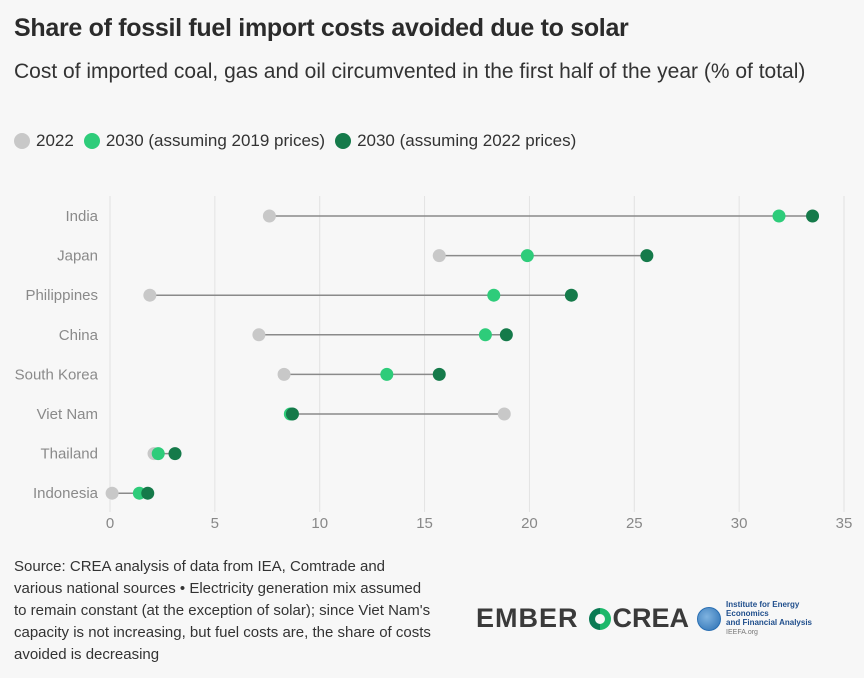 Image resolution: width=864 pixels, height=678 pixels. What do you see at coordinates (66, 493) in the screenshot?
I see `category-label: Indonesia` at bounding box center [66, 493].